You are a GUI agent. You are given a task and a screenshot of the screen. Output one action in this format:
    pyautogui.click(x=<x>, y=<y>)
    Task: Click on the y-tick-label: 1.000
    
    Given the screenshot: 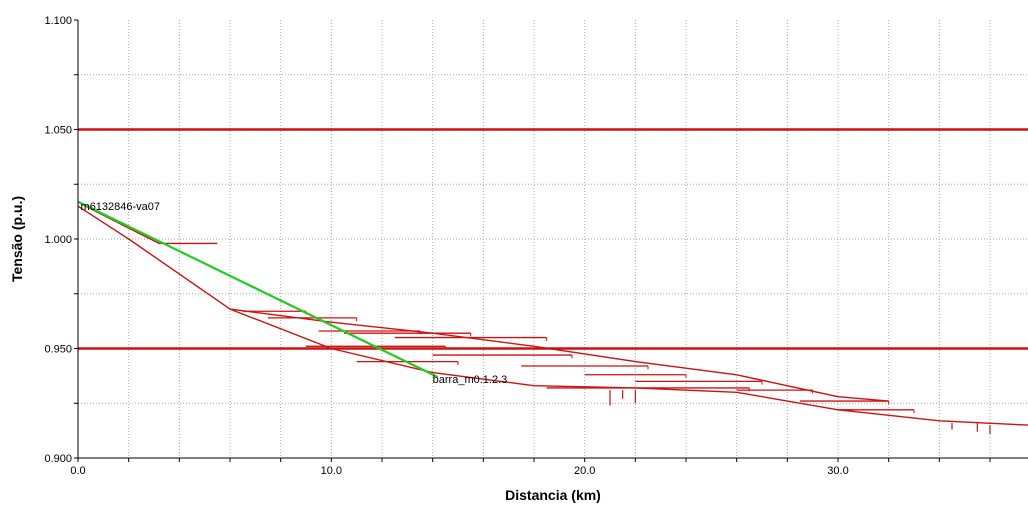 What is the action you would take?
    pyautogui.click(x=58, y=240)
    